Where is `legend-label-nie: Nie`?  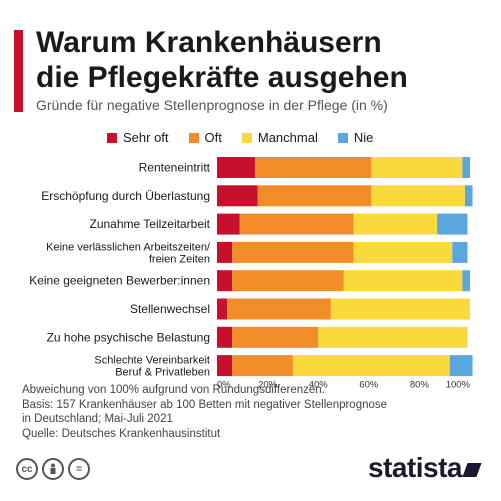 legend-label-nie: Nie is located at coordinates (363, 137).